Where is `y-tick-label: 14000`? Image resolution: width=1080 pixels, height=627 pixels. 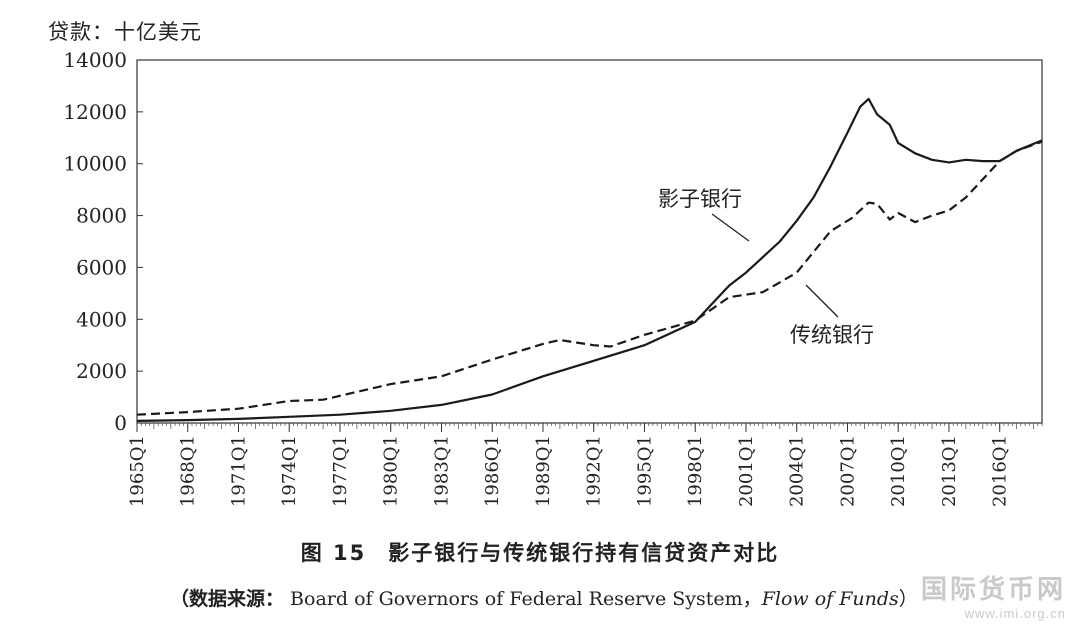
y-tick-label: 14000 is located at coordinates (95, 60).